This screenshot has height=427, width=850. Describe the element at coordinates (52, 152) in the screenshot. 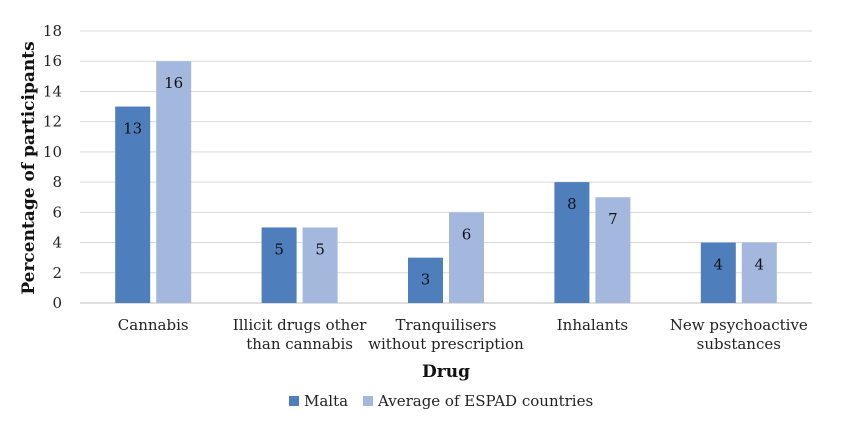

I see `y-tick-label: 10` at that location.